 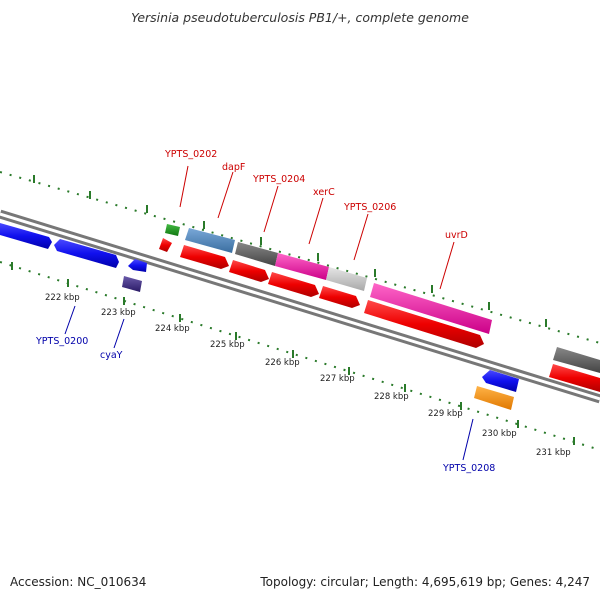 I want to click on tick-label-228: 228 kbp, so click(x=391, y=397).